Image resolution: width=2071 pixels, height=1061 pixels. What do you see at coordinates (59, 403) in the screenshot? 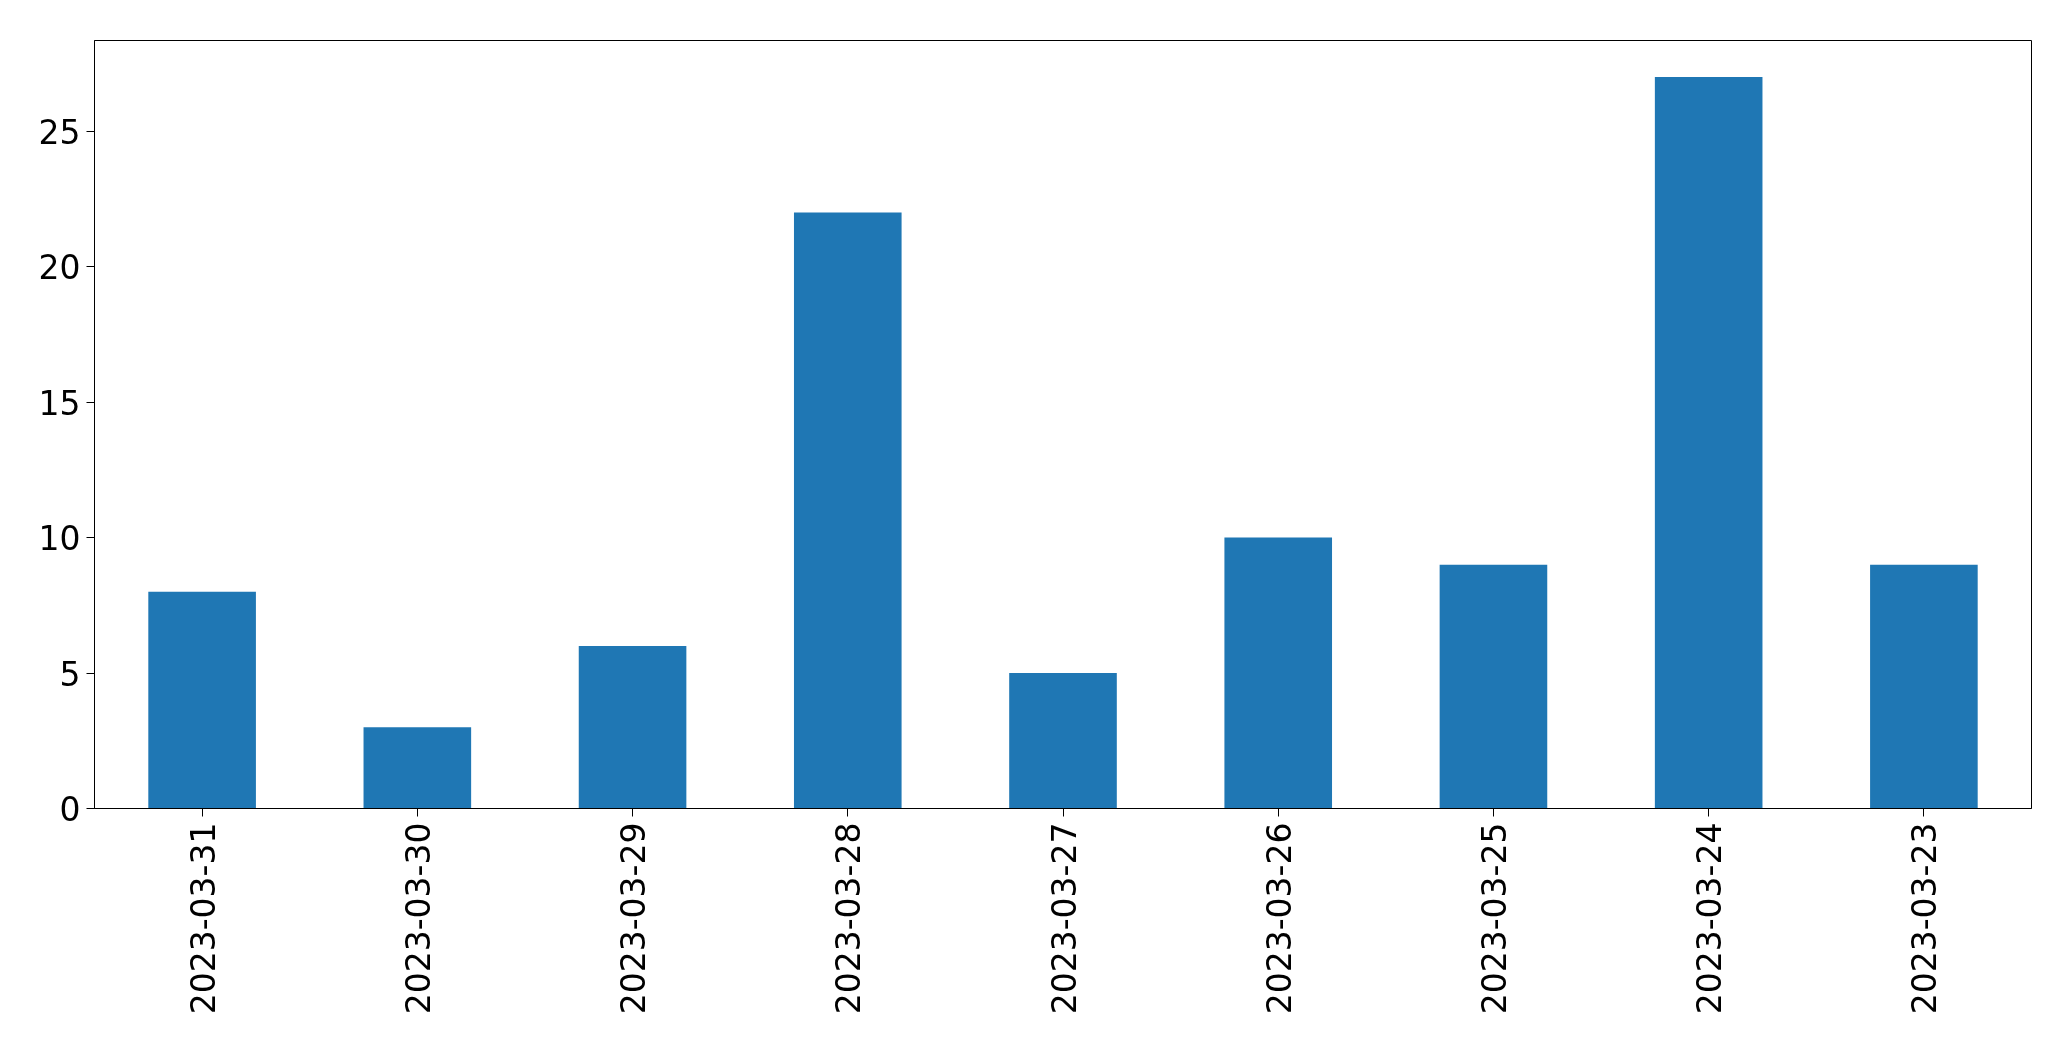
I see `y-tick-label: 15` at bounding box center [59, 403].